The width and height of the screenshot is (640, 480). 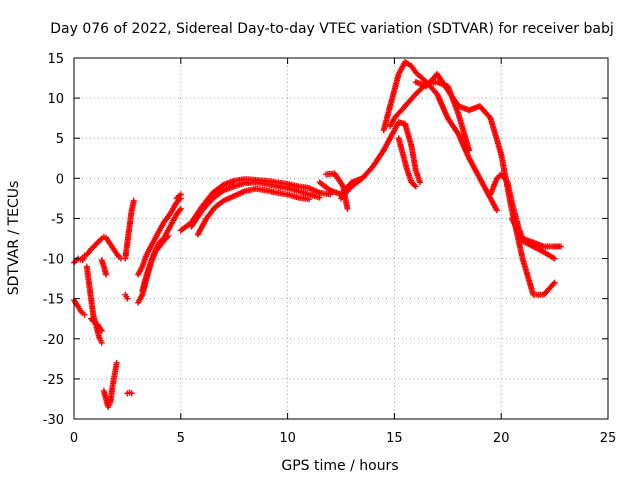 What do you see at coordinates (608, 438) in the screenshot?
I see `x-tick-label: 25` at bounding box center [608, 438].